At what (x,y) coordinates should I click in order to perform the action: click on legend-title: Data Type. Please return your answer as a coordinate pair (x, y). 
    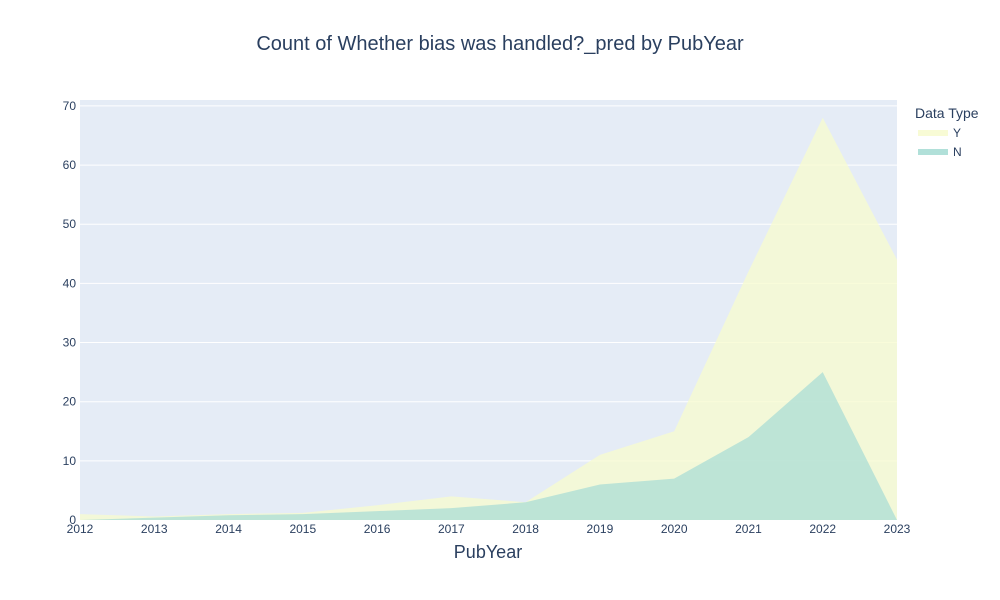
    Looking at the image, I should click on (947, 113).